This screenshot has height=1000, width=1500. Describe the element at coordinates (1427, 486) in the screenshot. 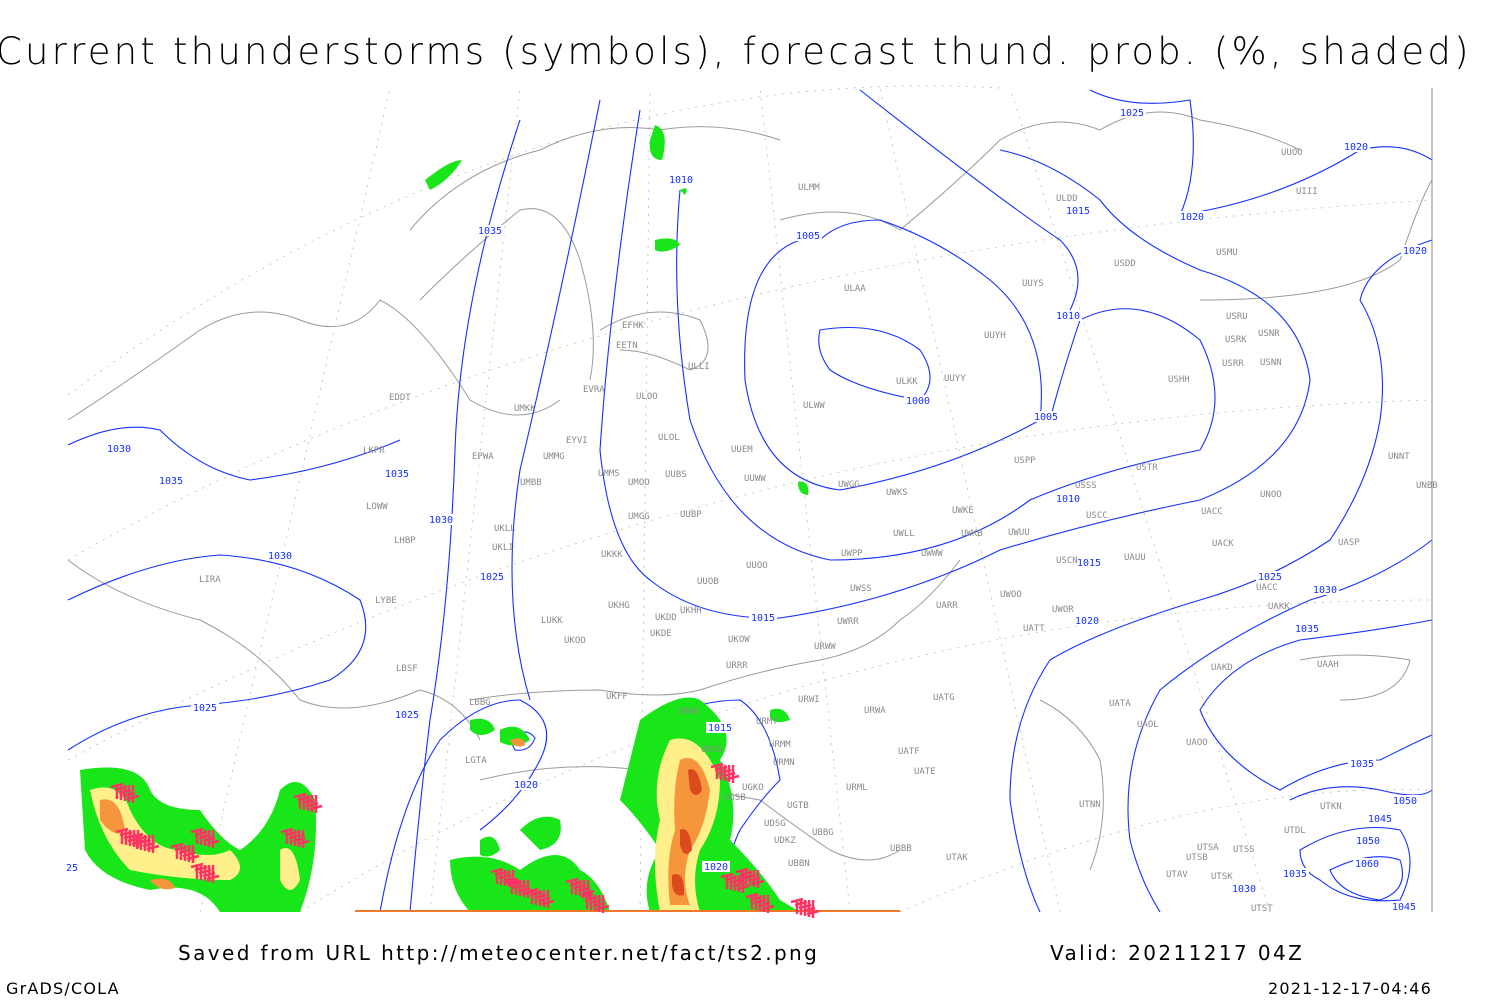

I see `station-label: UNBB` at that location.